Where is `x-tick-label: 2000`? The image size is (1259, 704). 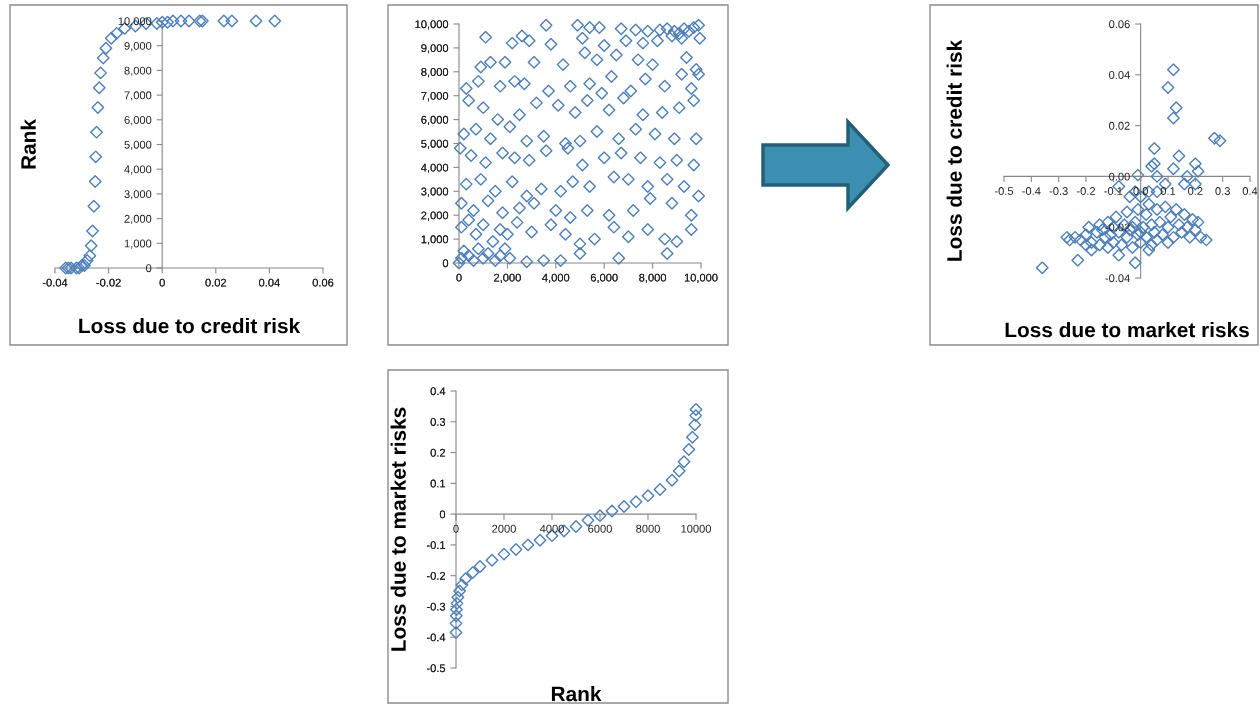 x-tick-label: 2000 is located at coordinates (504, 528).